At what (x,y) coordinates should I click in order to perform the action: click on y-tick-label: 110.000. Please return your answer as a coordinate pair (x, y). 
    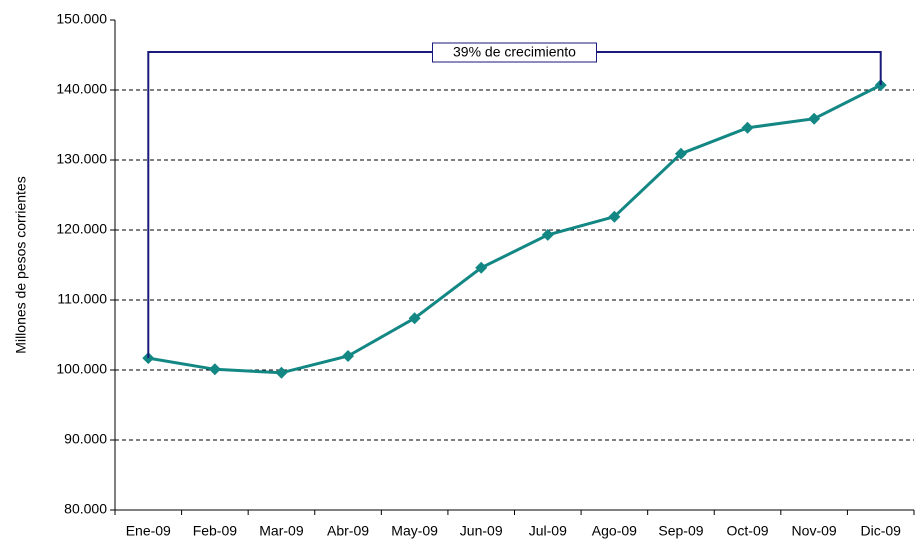
    Looking at the image, I should click on (82, 299).